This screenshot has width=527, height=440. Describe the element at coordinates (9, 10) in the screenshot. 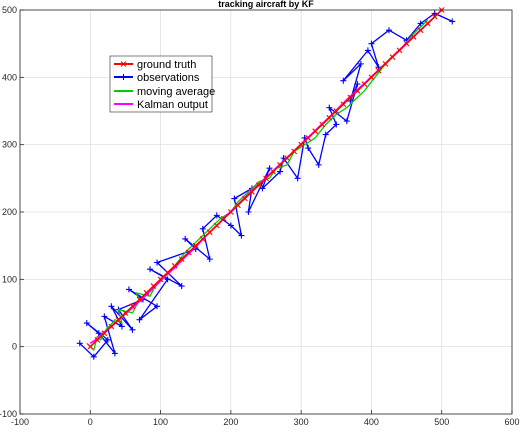

I see `y-tick-label: 500` at that location.